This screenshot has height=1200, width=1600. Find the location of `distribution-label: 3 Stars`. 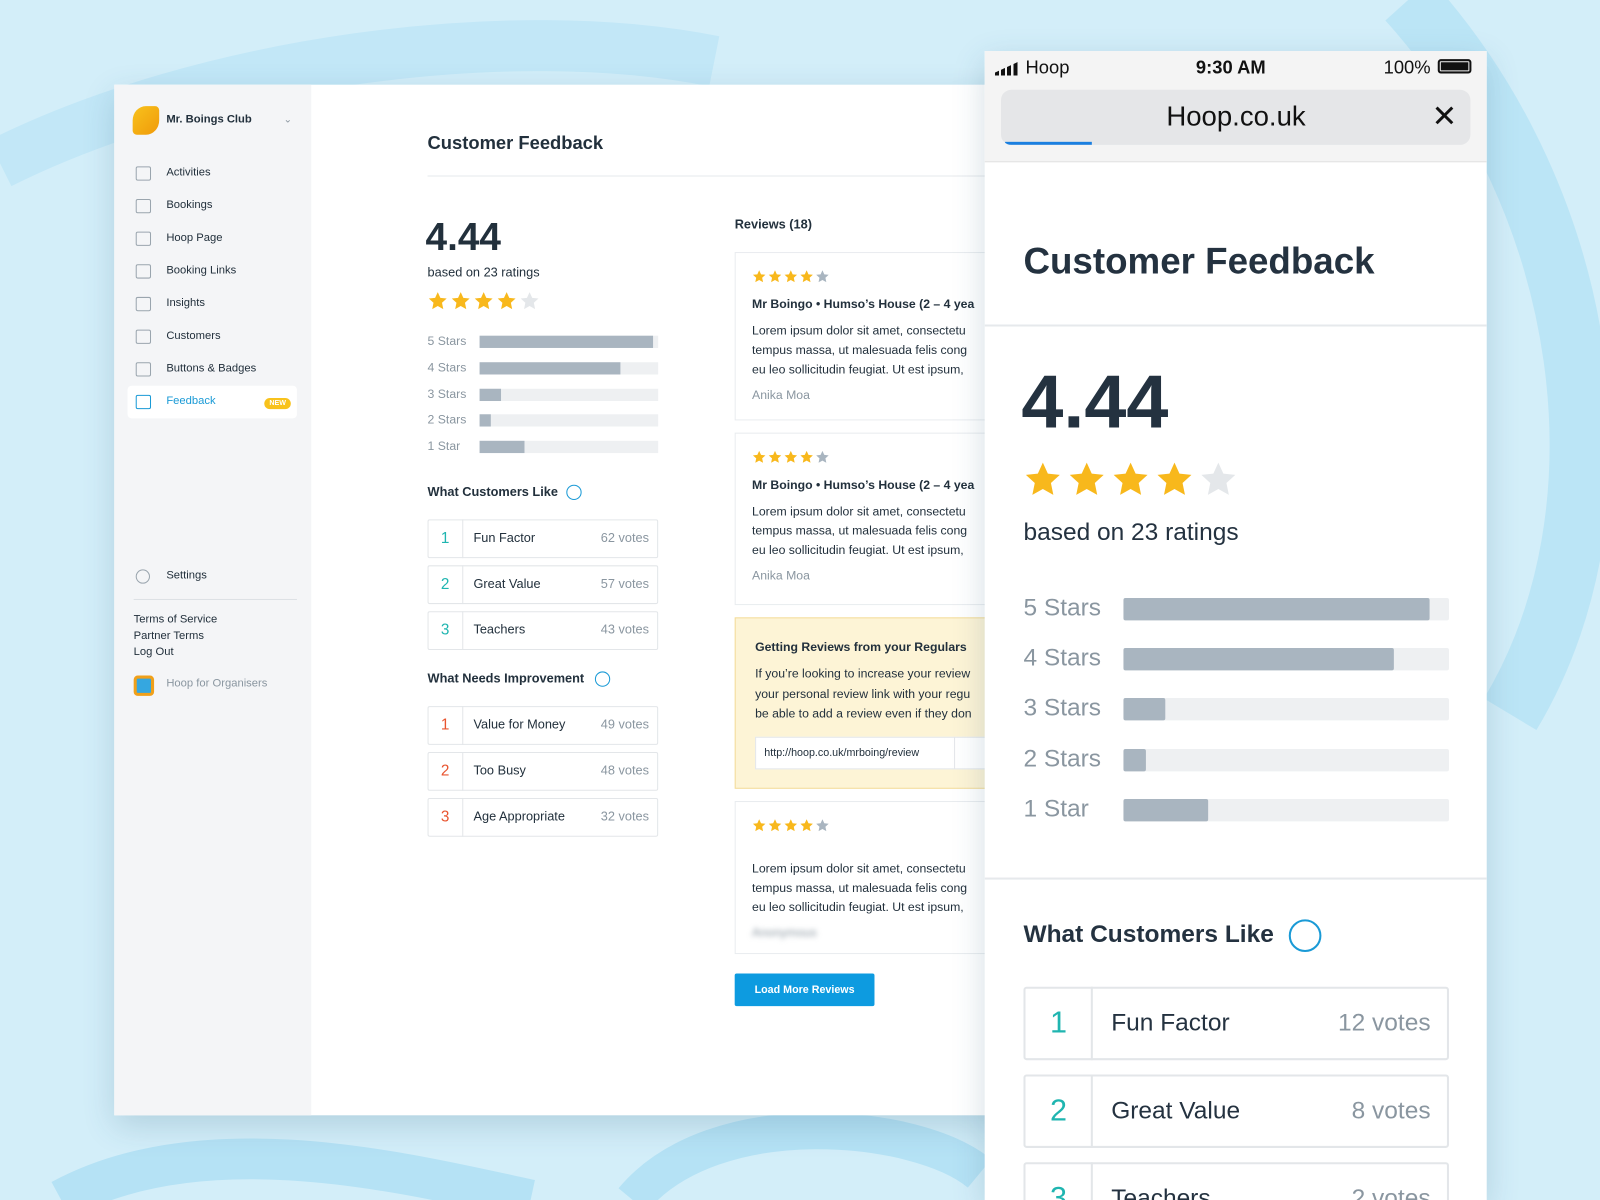

distribution-label: 3 Stars is located at coordinates (447, 394).